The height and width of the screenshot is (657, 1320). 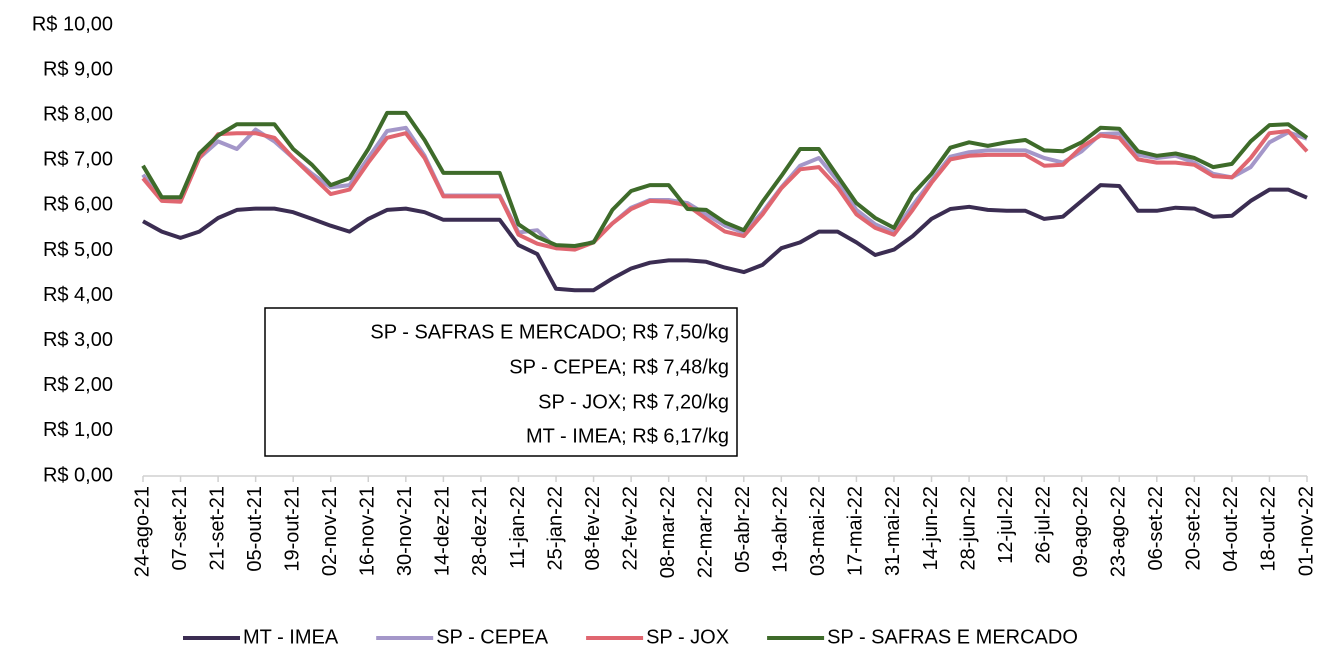 What do you see at coordinates (180, 528) in the screenshot?
I see `x-tick-label: 07-set-21` at bounding box center [180, 528].